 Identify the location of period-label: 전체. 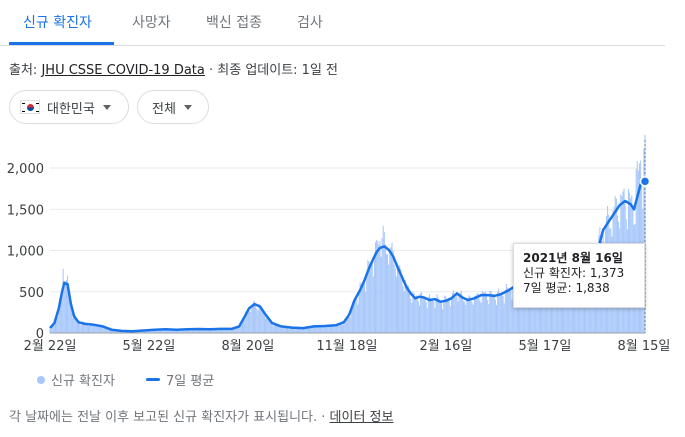
(164, 109).